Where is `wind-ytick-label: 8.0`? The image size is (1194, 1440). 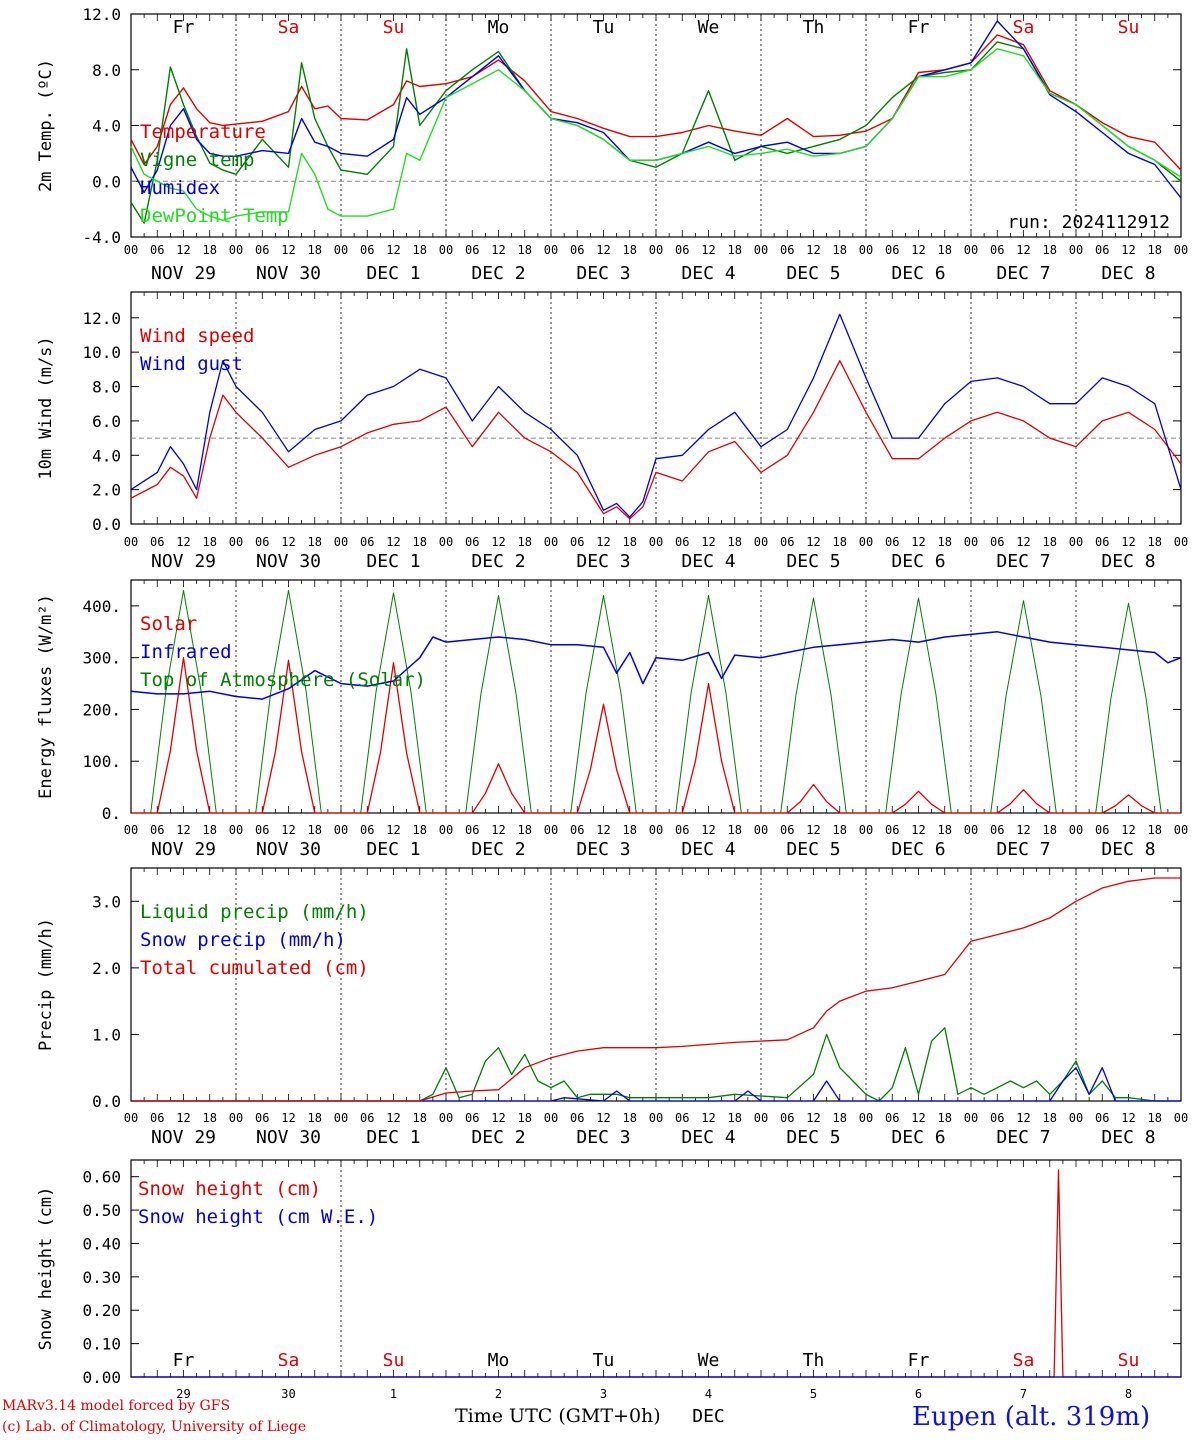 wind-ytick-label: 8.0 is located at coordinates (106, 387).